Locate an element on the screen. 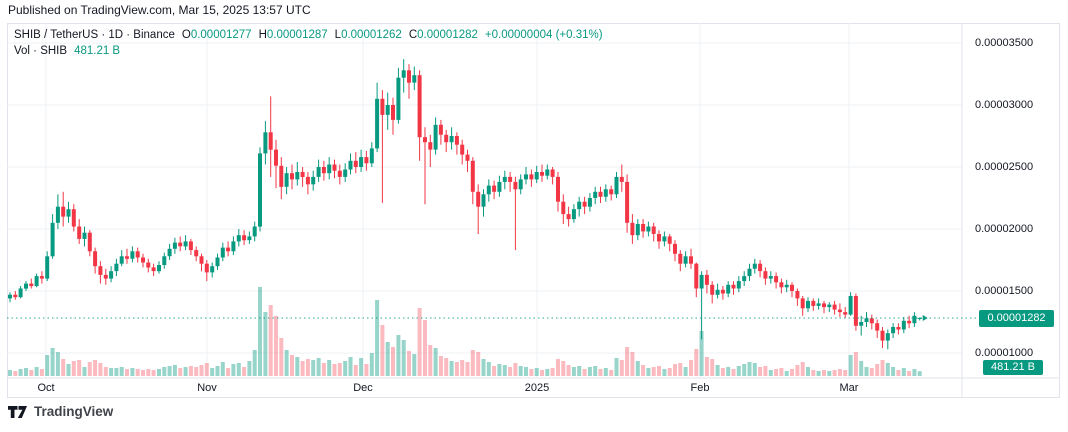  open-label: O is located at coordinates (186, 35).